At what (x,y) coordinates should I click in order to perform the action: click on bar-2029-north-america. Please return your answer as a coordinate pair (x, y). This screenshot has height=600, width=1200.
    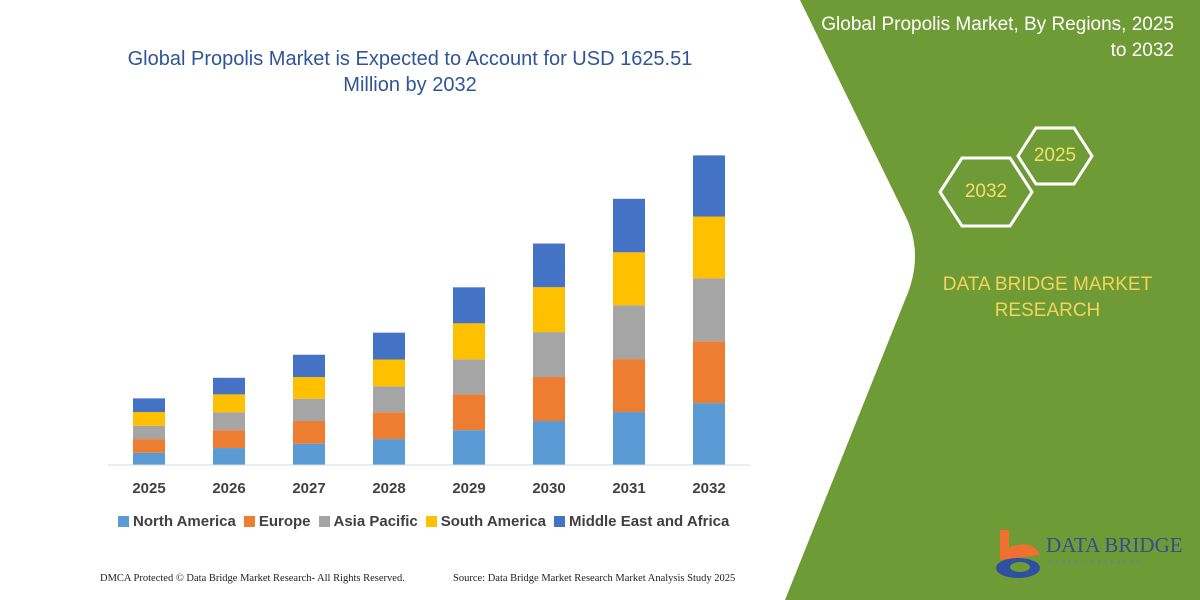
    Looking at the image, I should click on (469, 447).